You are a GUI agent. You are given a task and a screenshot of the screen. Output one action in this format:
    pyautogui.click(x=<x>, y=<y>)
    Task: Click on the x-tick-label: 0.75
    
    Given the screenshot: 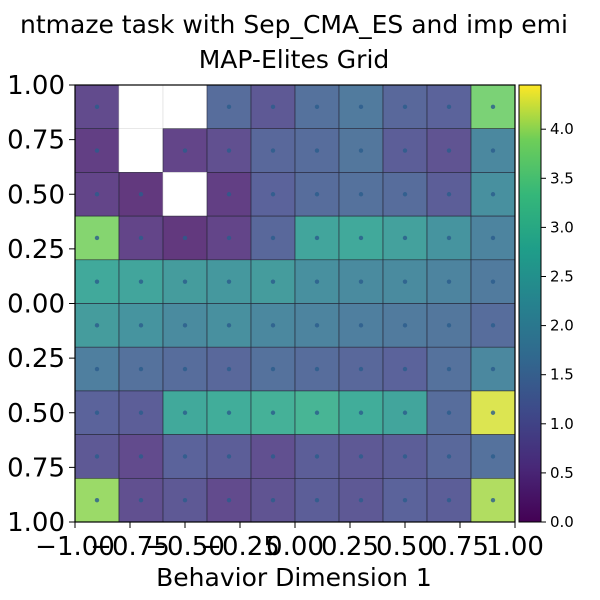 What is the action you would take?
    pyautogui.click(x=460, y=547)
    